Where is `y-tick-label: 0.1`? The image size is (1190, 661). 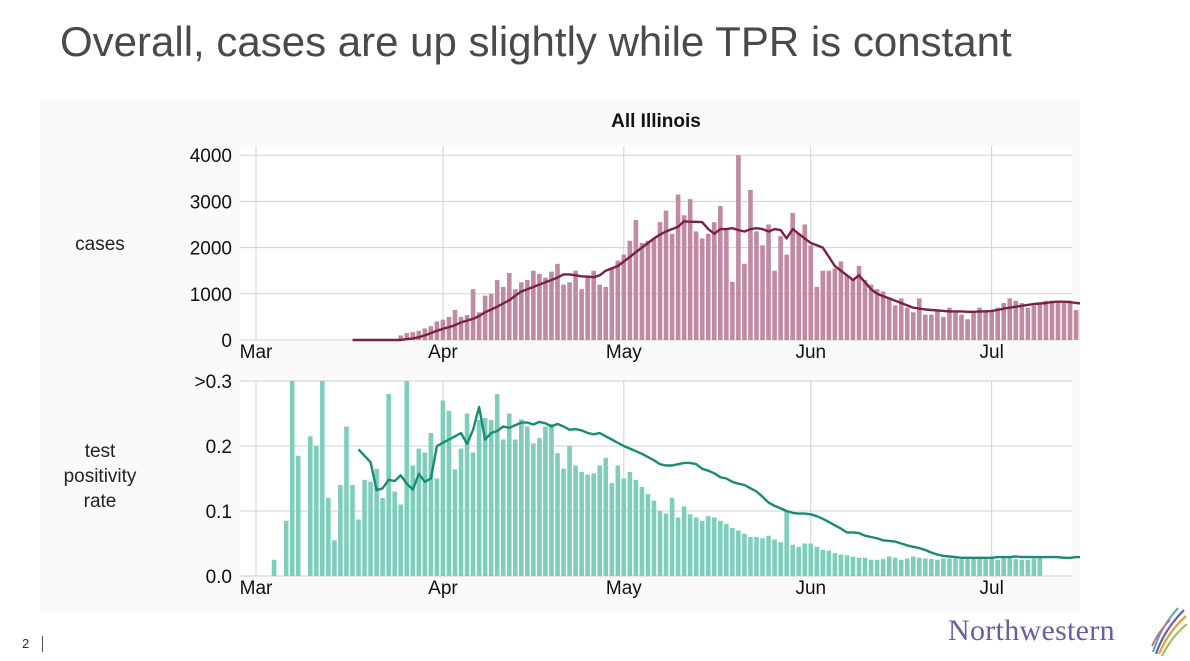
y-tick-label: 0.1 is located at coordinates (219, 512).